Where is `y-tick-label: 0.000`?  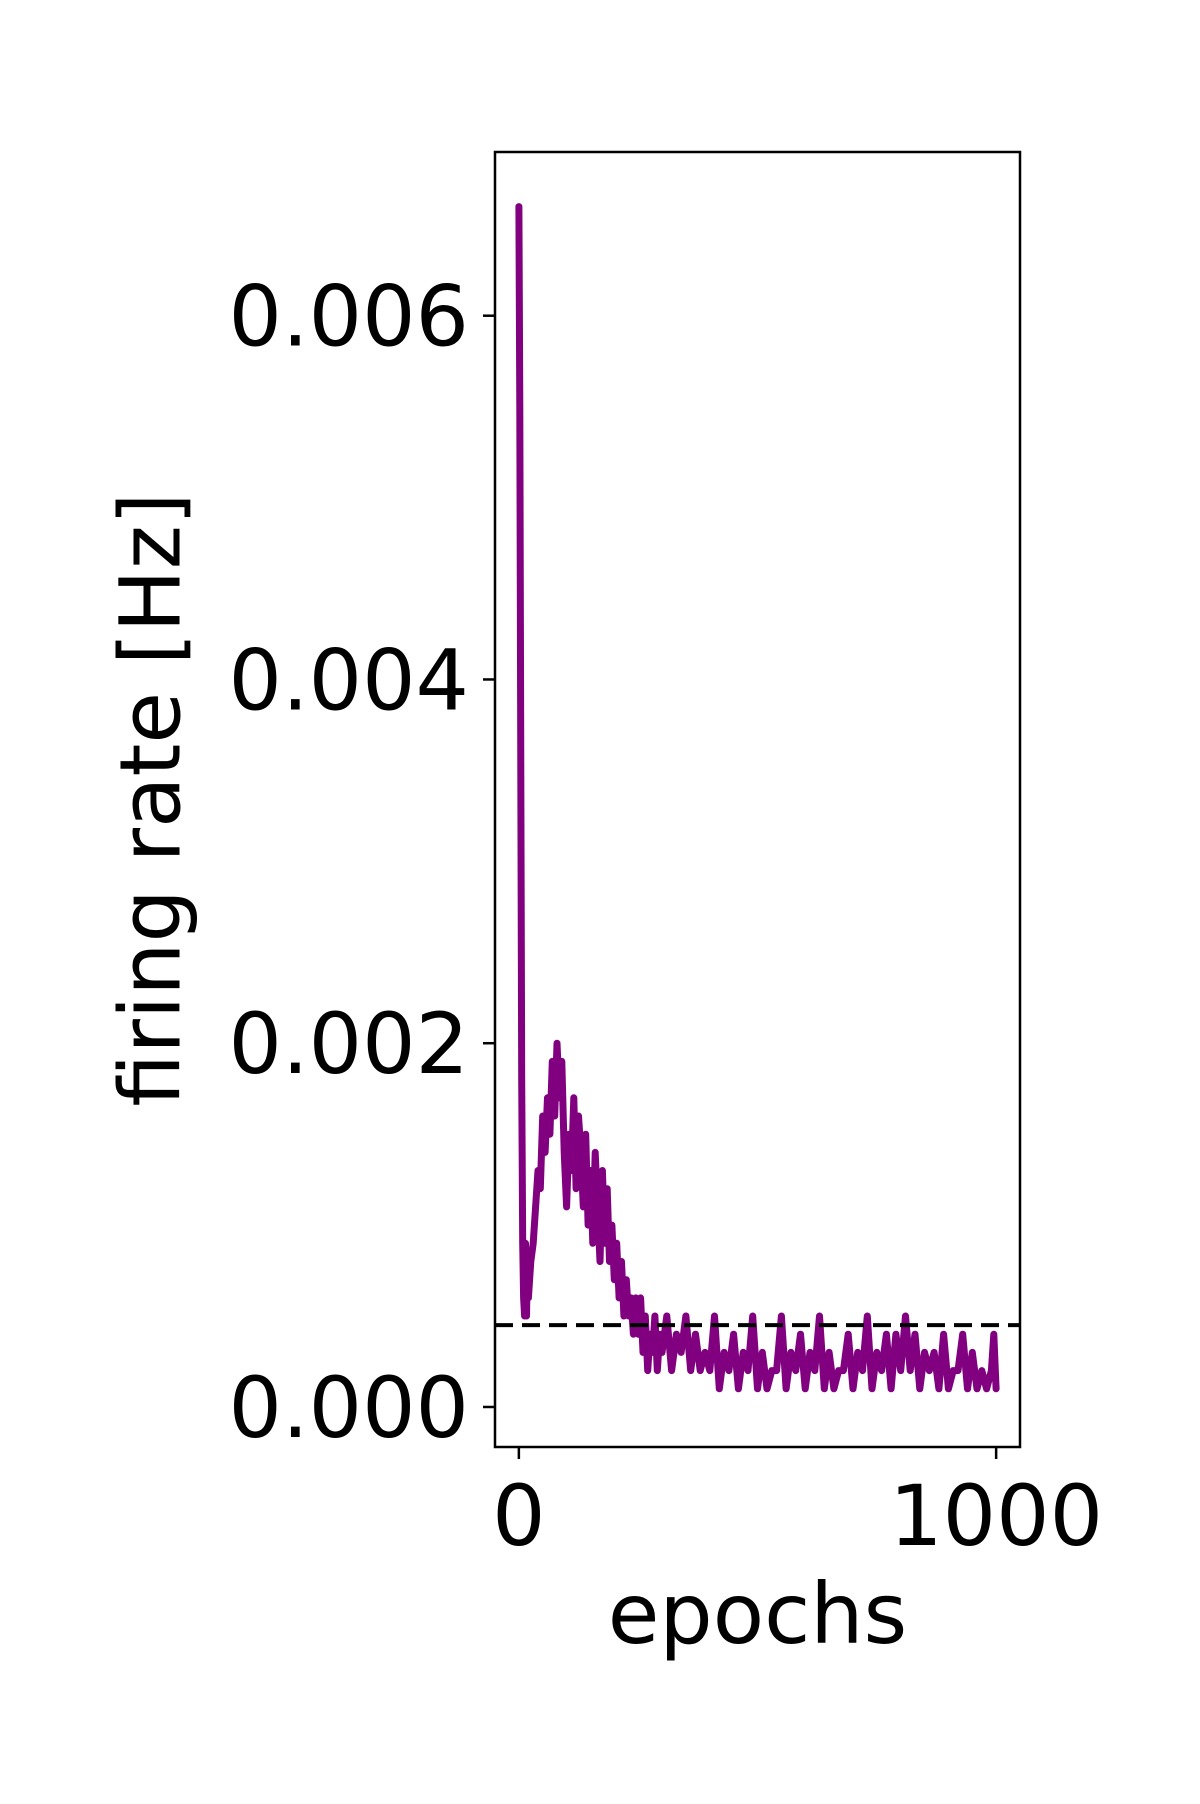
y-tick-label: 0.000 is located at coordinates (349, 1408).